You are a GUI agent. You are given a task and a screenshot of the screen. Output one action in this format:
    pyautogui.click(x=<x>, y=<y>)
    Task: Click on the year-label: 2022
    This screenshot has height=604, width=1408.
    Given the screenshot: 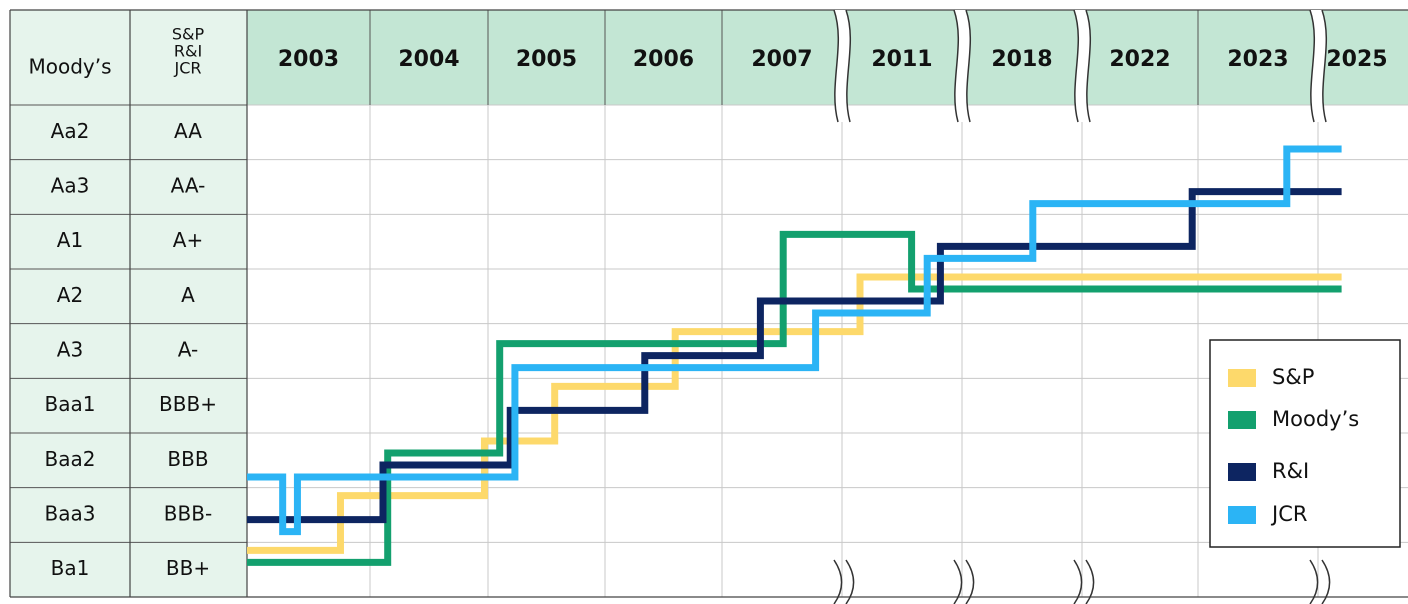 What is the action you would take?
    pyautogui.click(x=1139, y=59)
    